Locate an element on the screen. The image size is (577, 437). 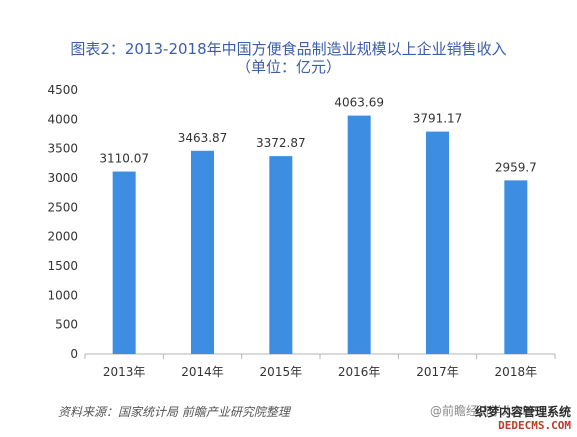
data-label: 3791.17 is located at coordinates (438, 119).